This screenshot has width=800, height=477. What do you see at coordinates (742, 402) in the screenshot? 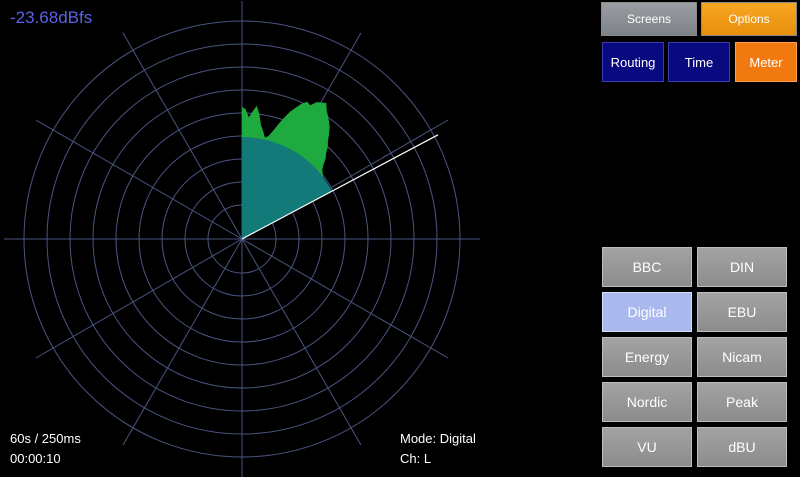
I see `mode-button-peak: Peak` at bounding box center [742, 402].